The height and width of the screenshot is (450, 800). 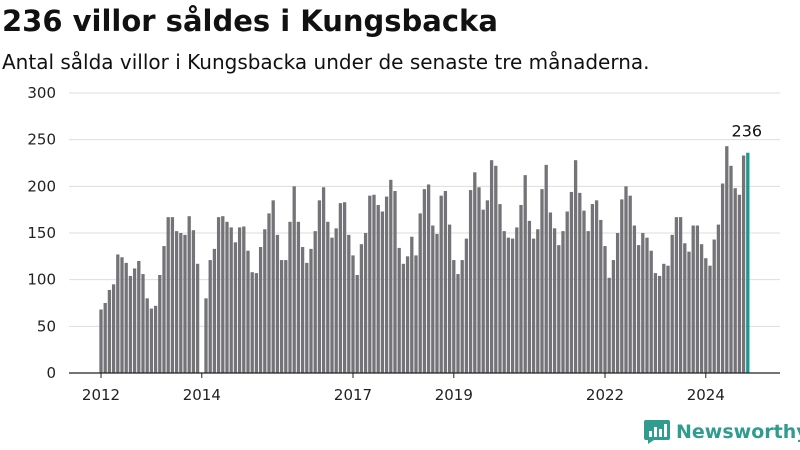 What do you see at coordinates (51, 373) in the screenshot?
I see `y-tick-label: 0` at bounding box center [51, 373].